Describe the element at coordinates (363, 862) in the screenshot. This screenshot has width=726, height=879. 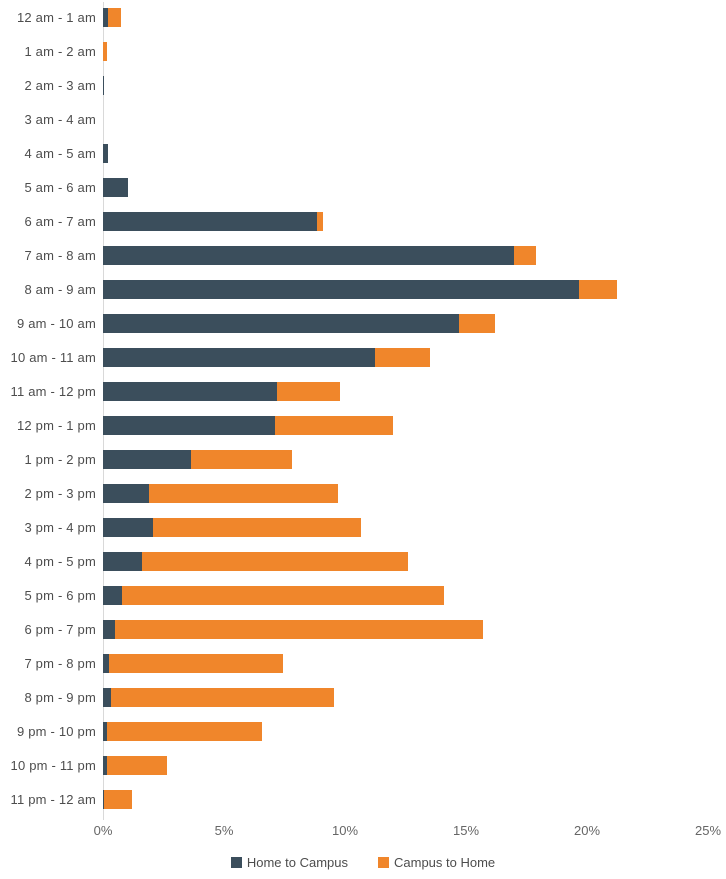
I see `legend: Home to Campus Campus to Home` at that location.